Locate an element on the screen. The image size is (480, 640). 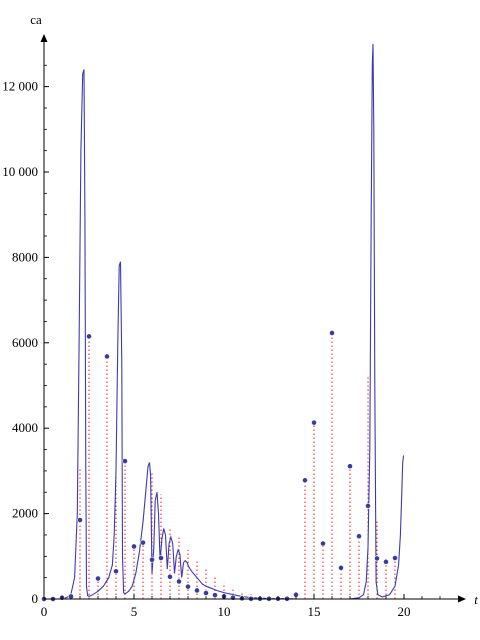
y-tick-label: 2000 is located at coordinates (25, 513).